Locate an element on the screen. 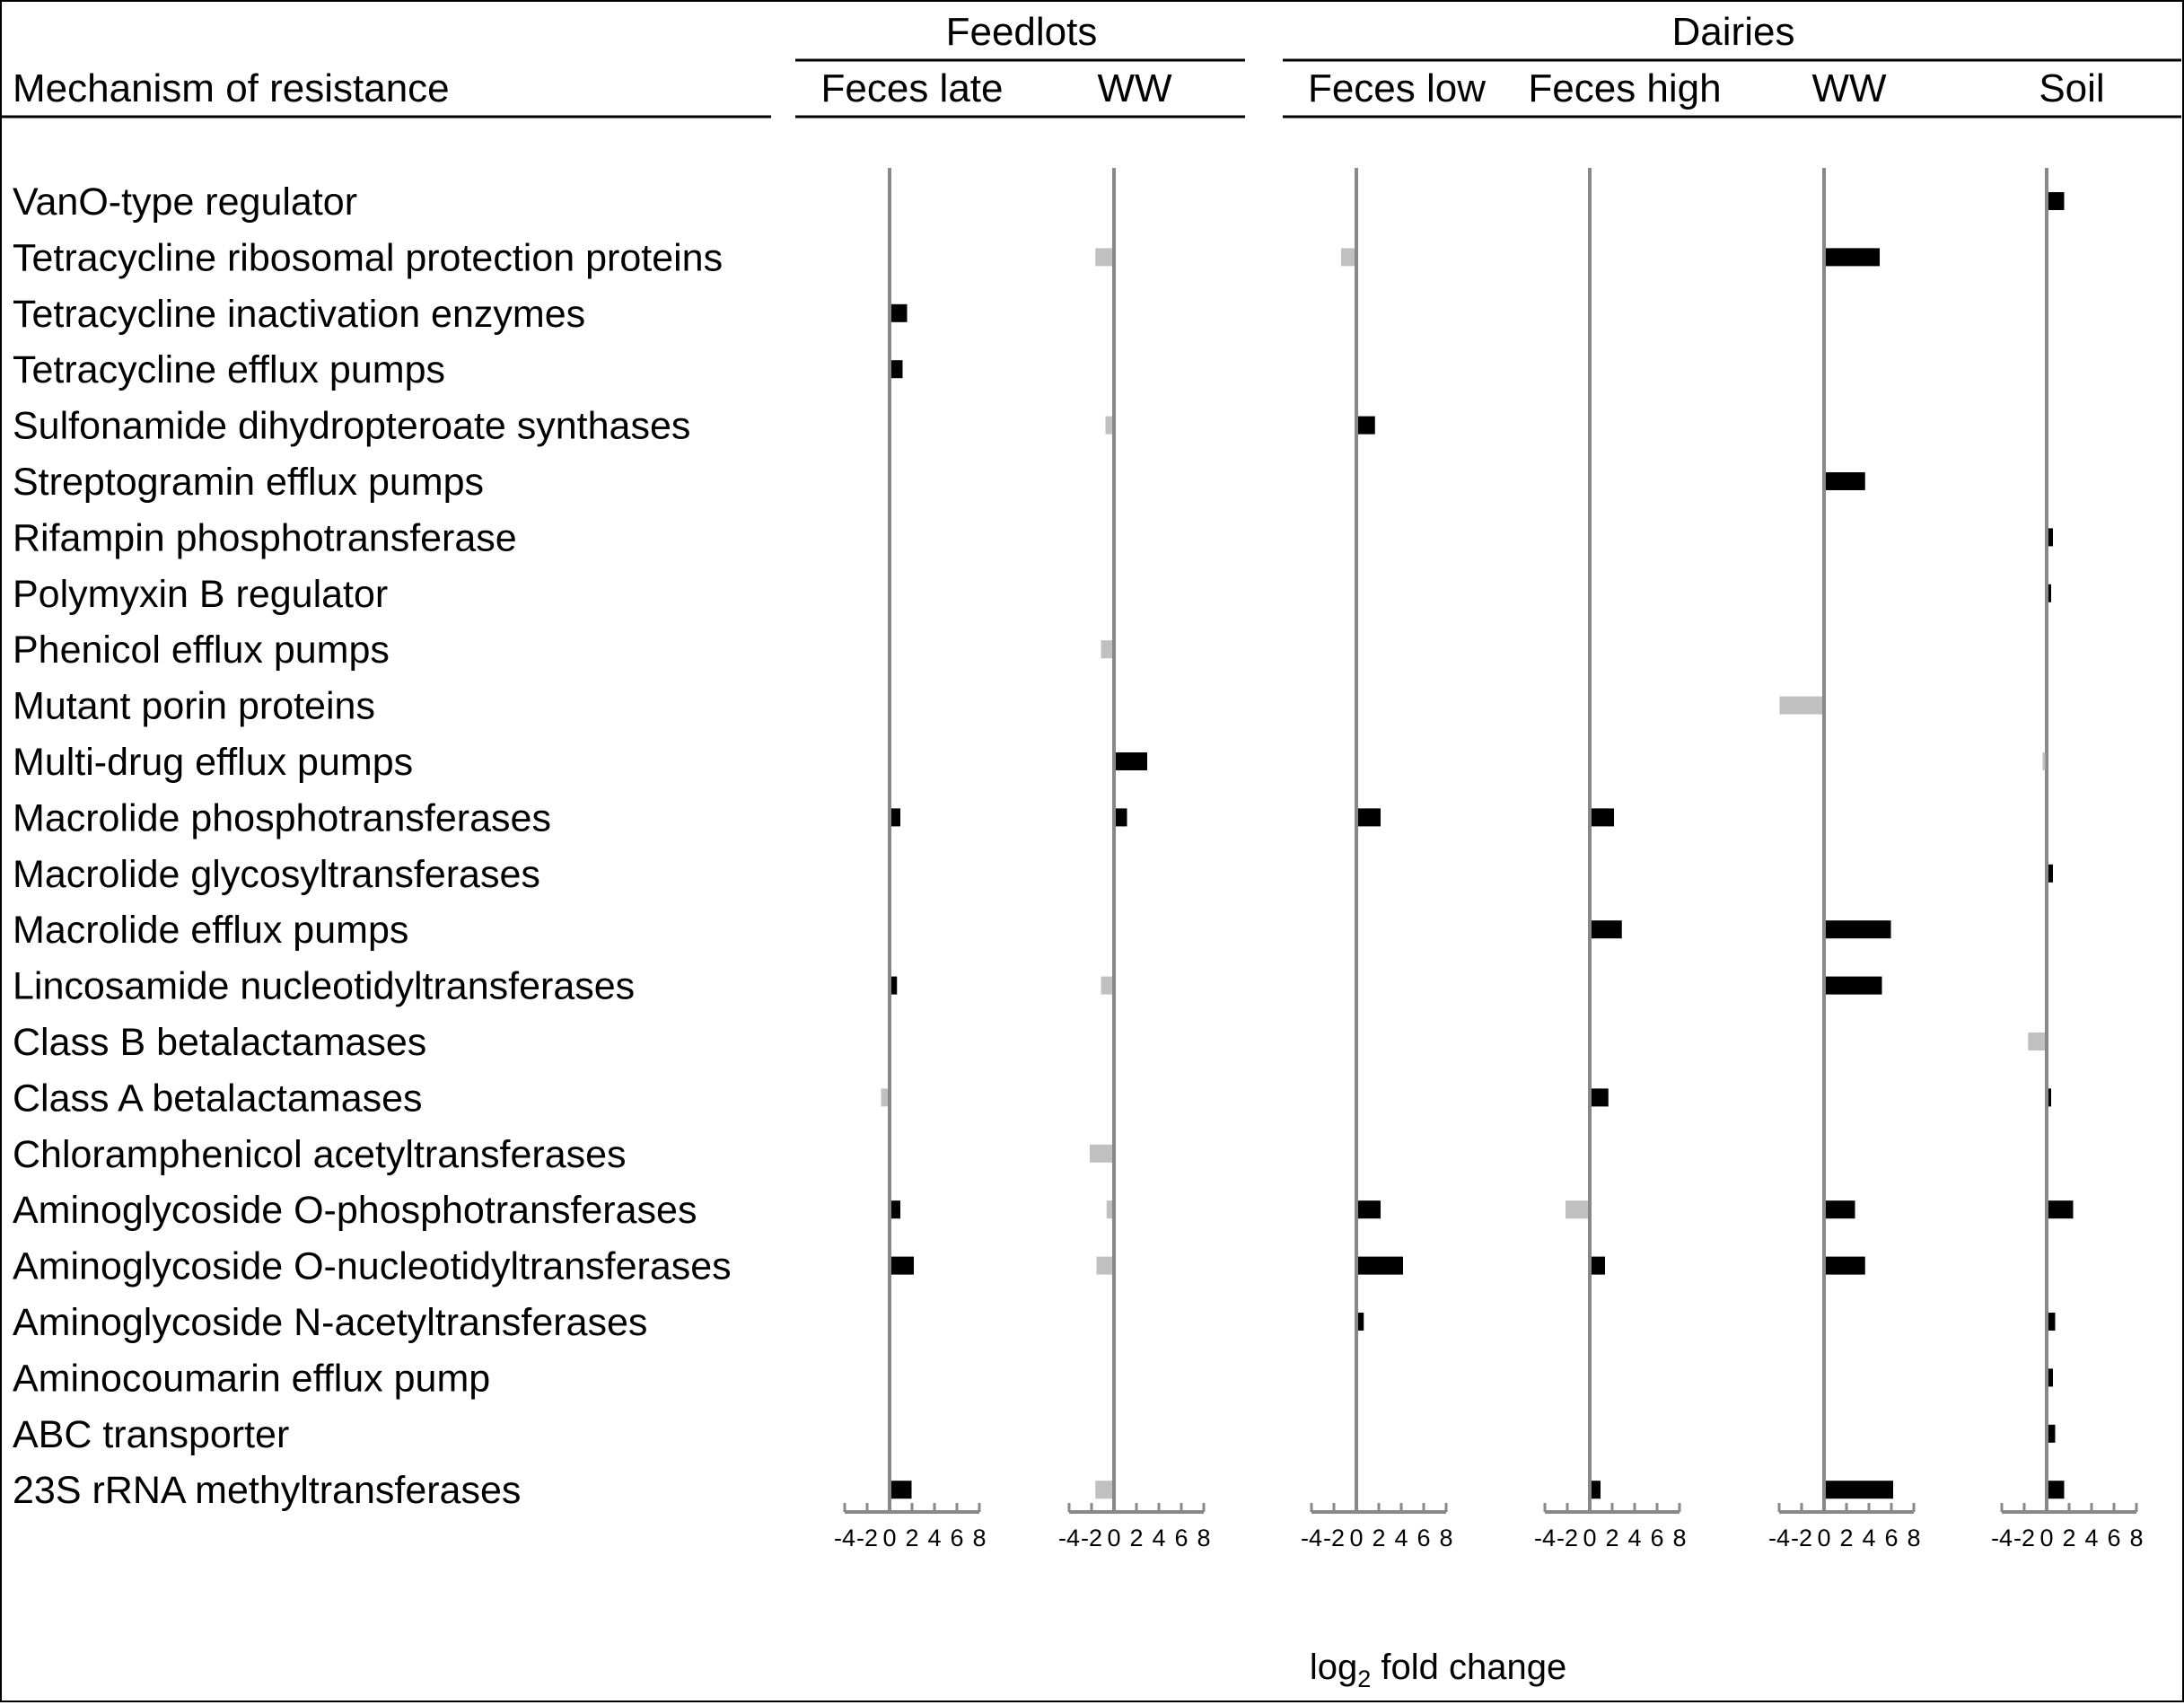 This screenshot has width=2184, height=1705. bar-feedlots-feces-late-lincosamide-nucleotidyltransferases is located at coordinates (894, 985).